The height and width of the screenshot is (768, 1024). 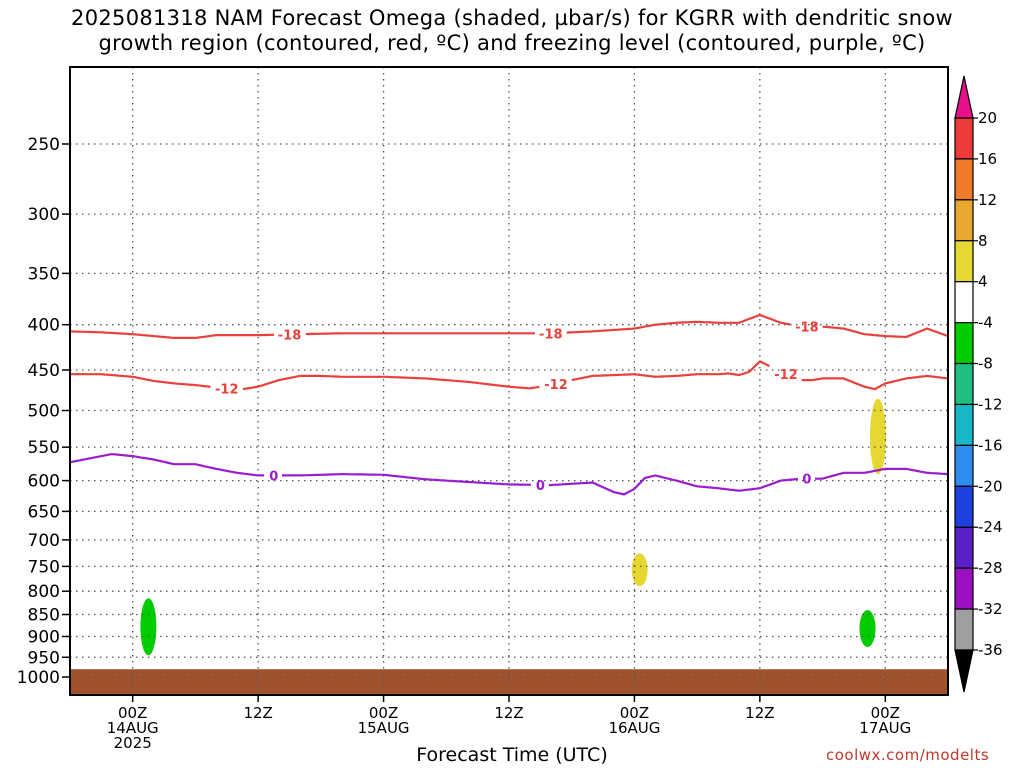 I want to click on contour-label--12-3: -12, so click(x=786, y=375).